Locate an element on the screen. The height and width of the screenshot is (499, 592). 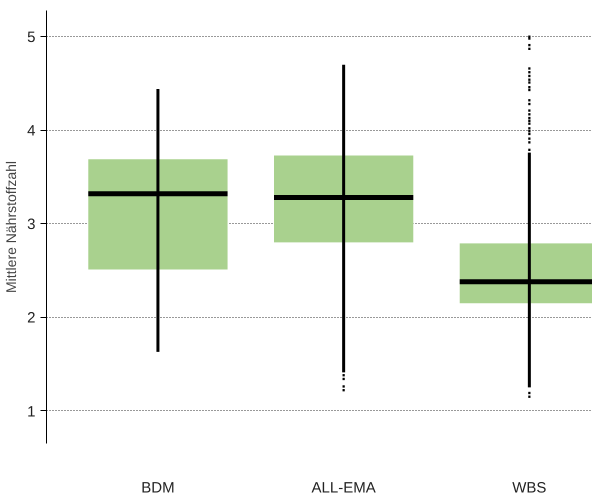
x-tick-label: ALL-EMA is located at coordinates (344, 488).